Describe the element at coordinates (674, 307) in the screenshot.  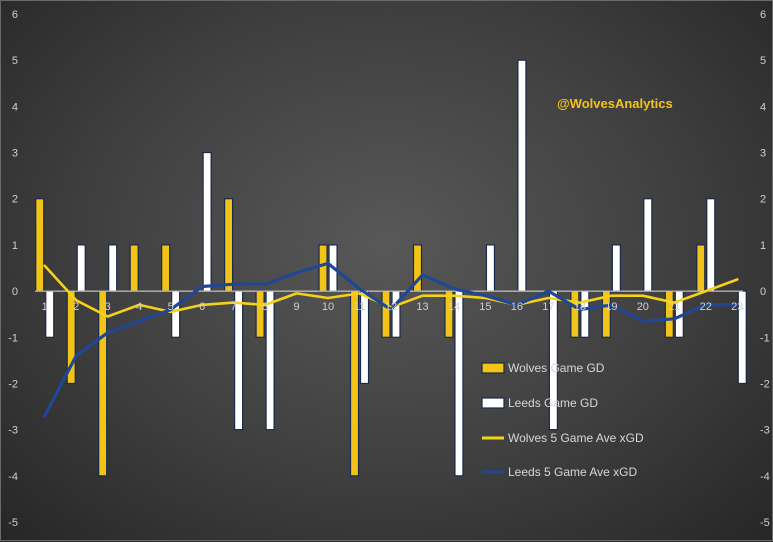
I see `x-tick-label: 21` at that location.